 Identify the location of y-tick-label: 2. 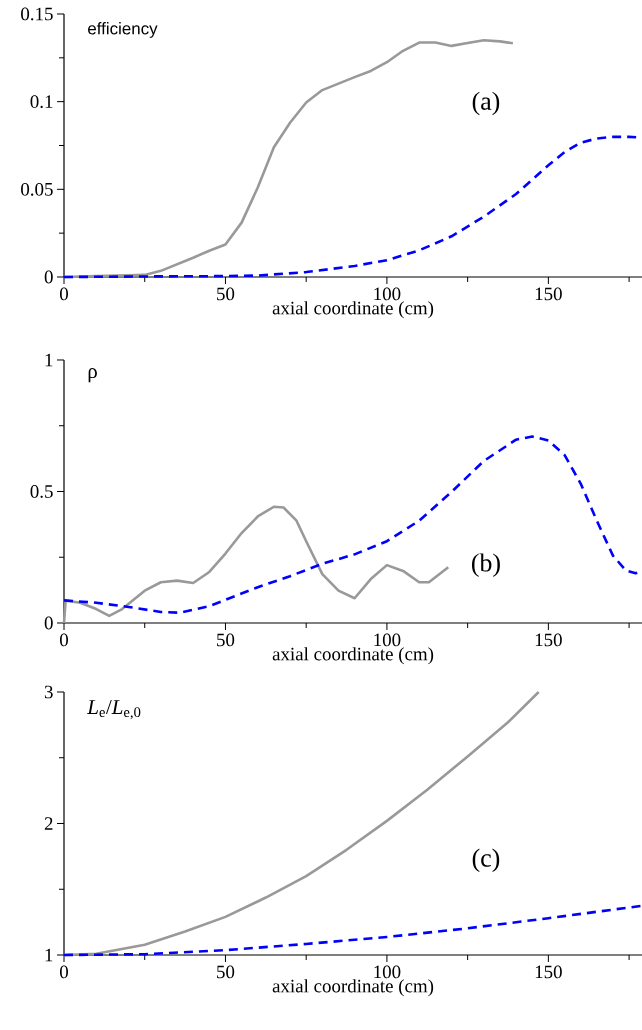
(48, 823).